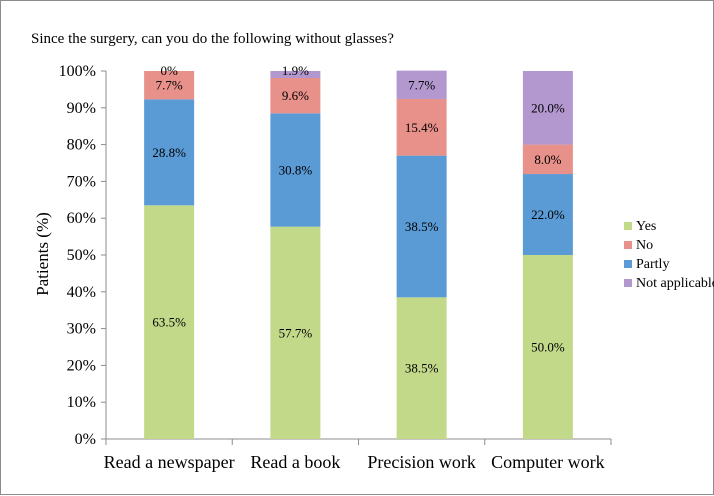  What do you see at coordinates (81, 181) in the screenshot?
I see `y-tick-label: 70%` at bounding box center [81, 181].